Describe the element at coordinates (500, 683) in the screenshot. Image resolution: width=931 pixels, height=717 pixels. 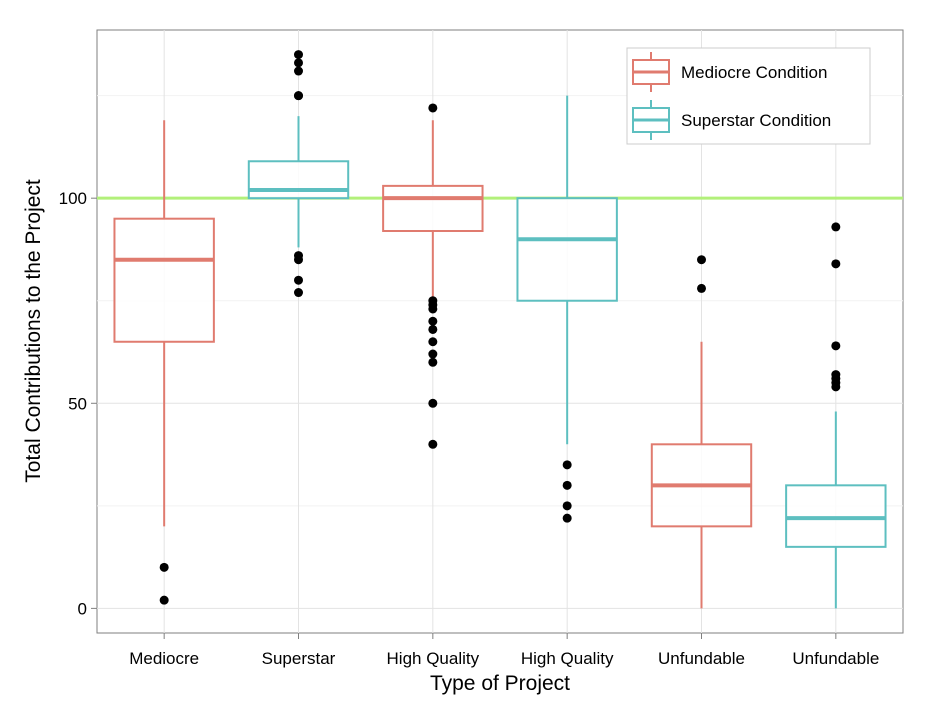
I see `x-axis-title: Type of Project` at that location.